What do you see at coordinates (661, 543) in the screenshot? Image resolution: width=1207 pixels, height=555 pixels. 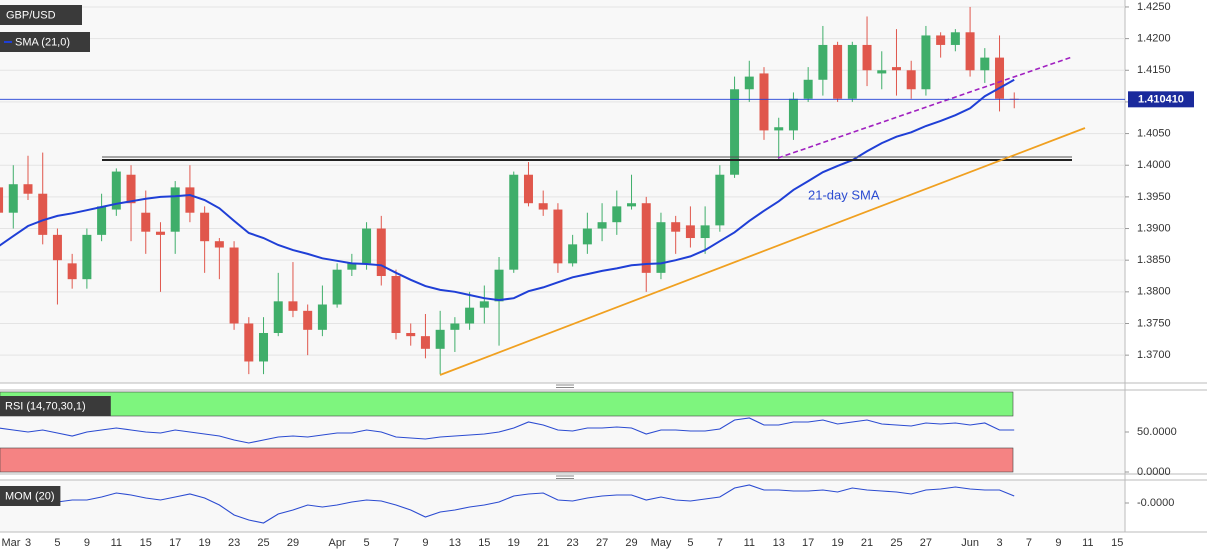 I see `x-tick-label: May` at bounding box center [661, 543].